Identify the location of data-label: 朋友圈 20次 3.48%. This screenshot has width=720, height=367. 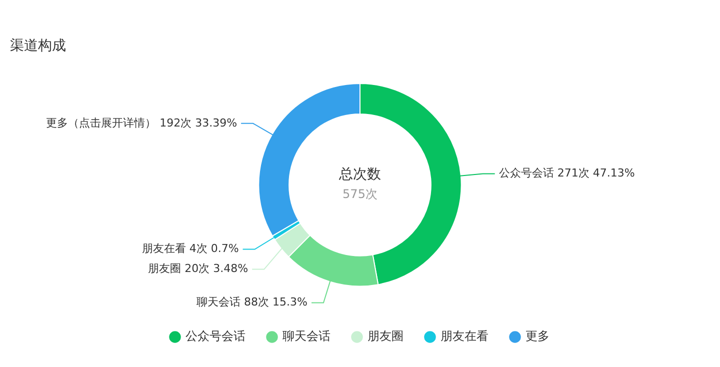
(198, 269).